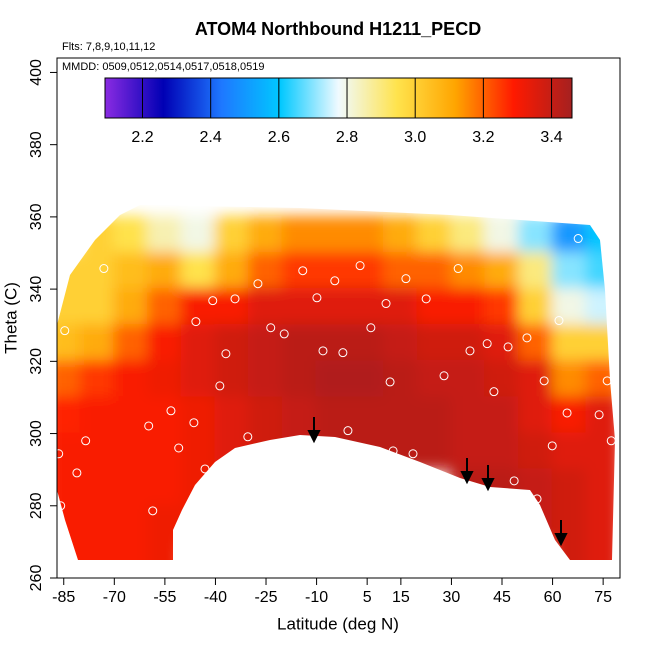  I want to click on colorbar-ticks: 2.2 2.4 2.6 2.8 3.0 3.2 3.4, so click(347, 112).